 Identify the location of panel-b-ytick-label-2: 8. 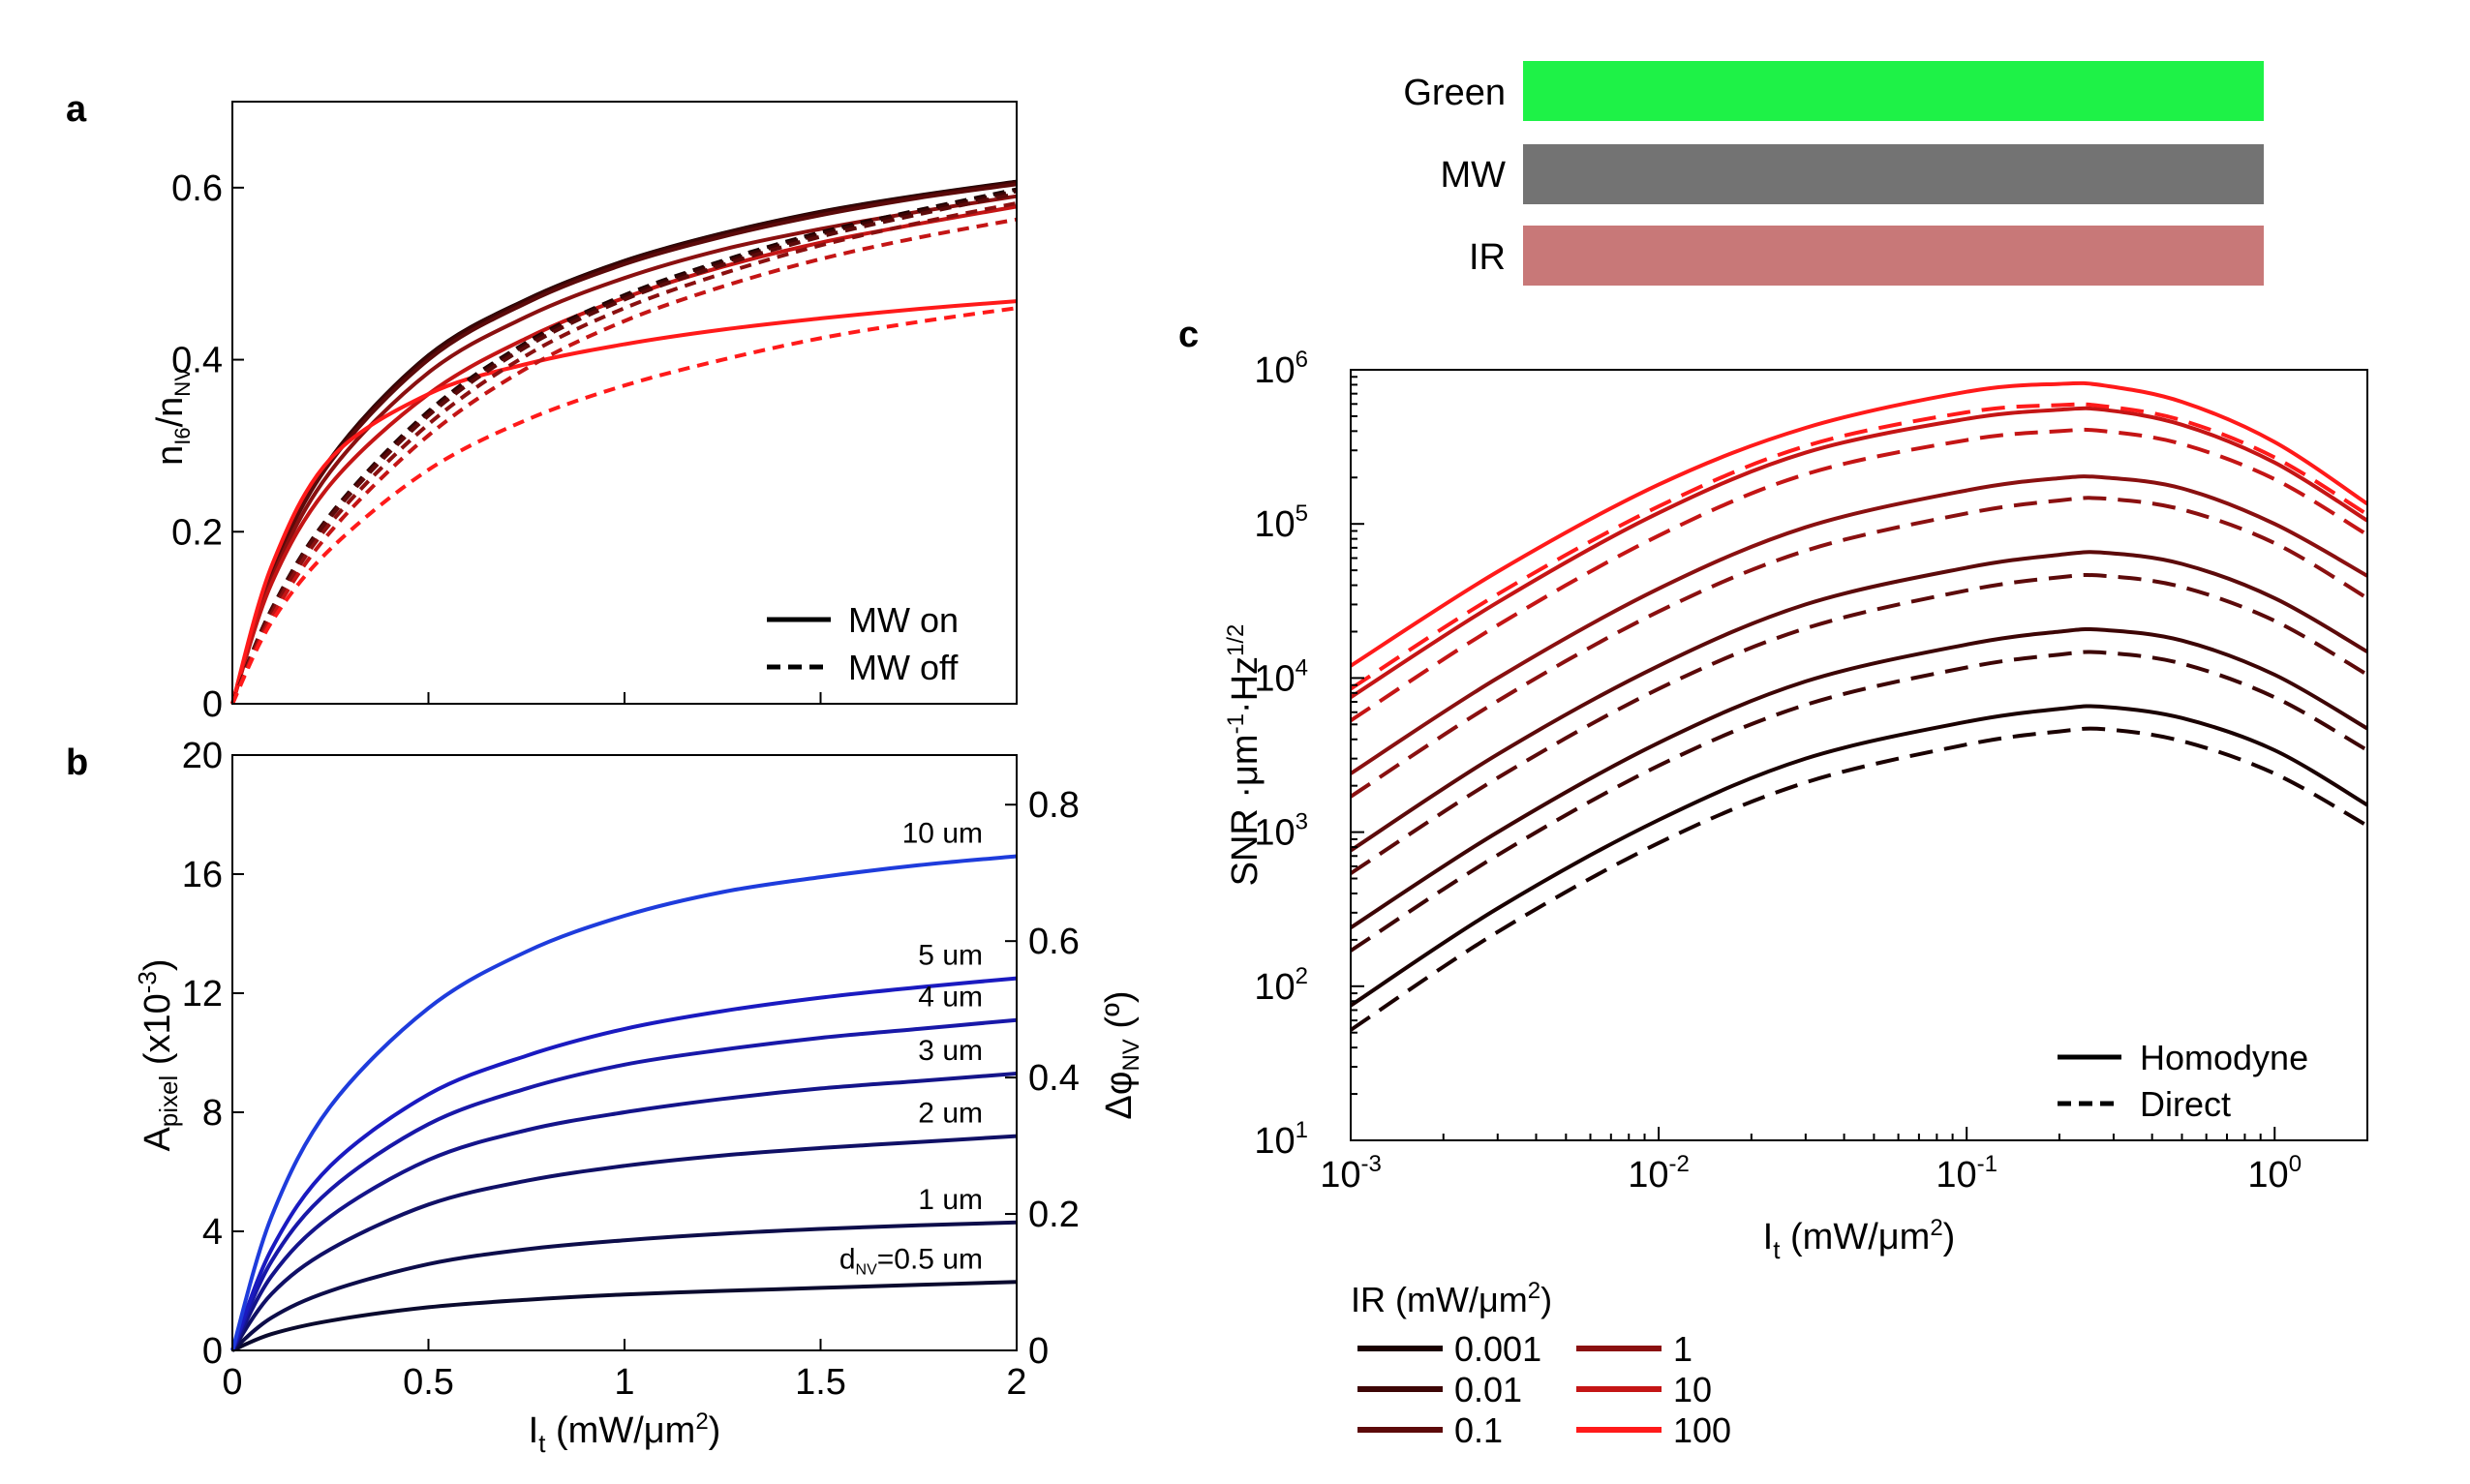
(212, 1113).